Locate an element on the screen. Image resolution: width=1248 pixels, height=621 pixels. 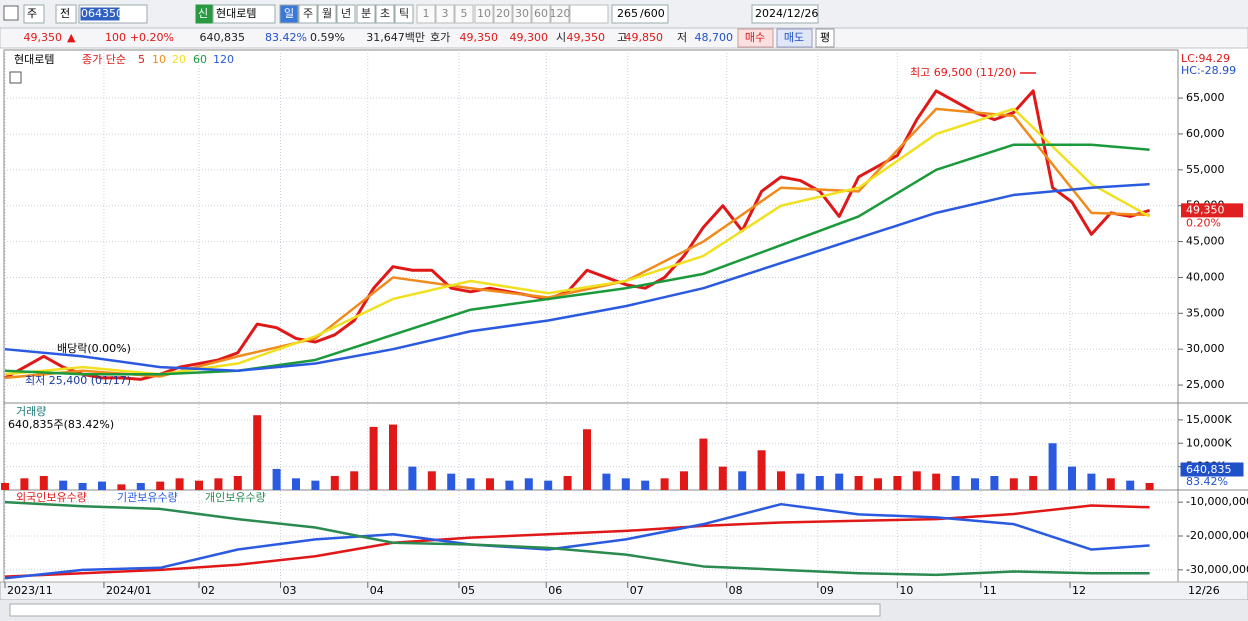
legend-entry: 기관보유수량 is located at coordinates (147, 497).